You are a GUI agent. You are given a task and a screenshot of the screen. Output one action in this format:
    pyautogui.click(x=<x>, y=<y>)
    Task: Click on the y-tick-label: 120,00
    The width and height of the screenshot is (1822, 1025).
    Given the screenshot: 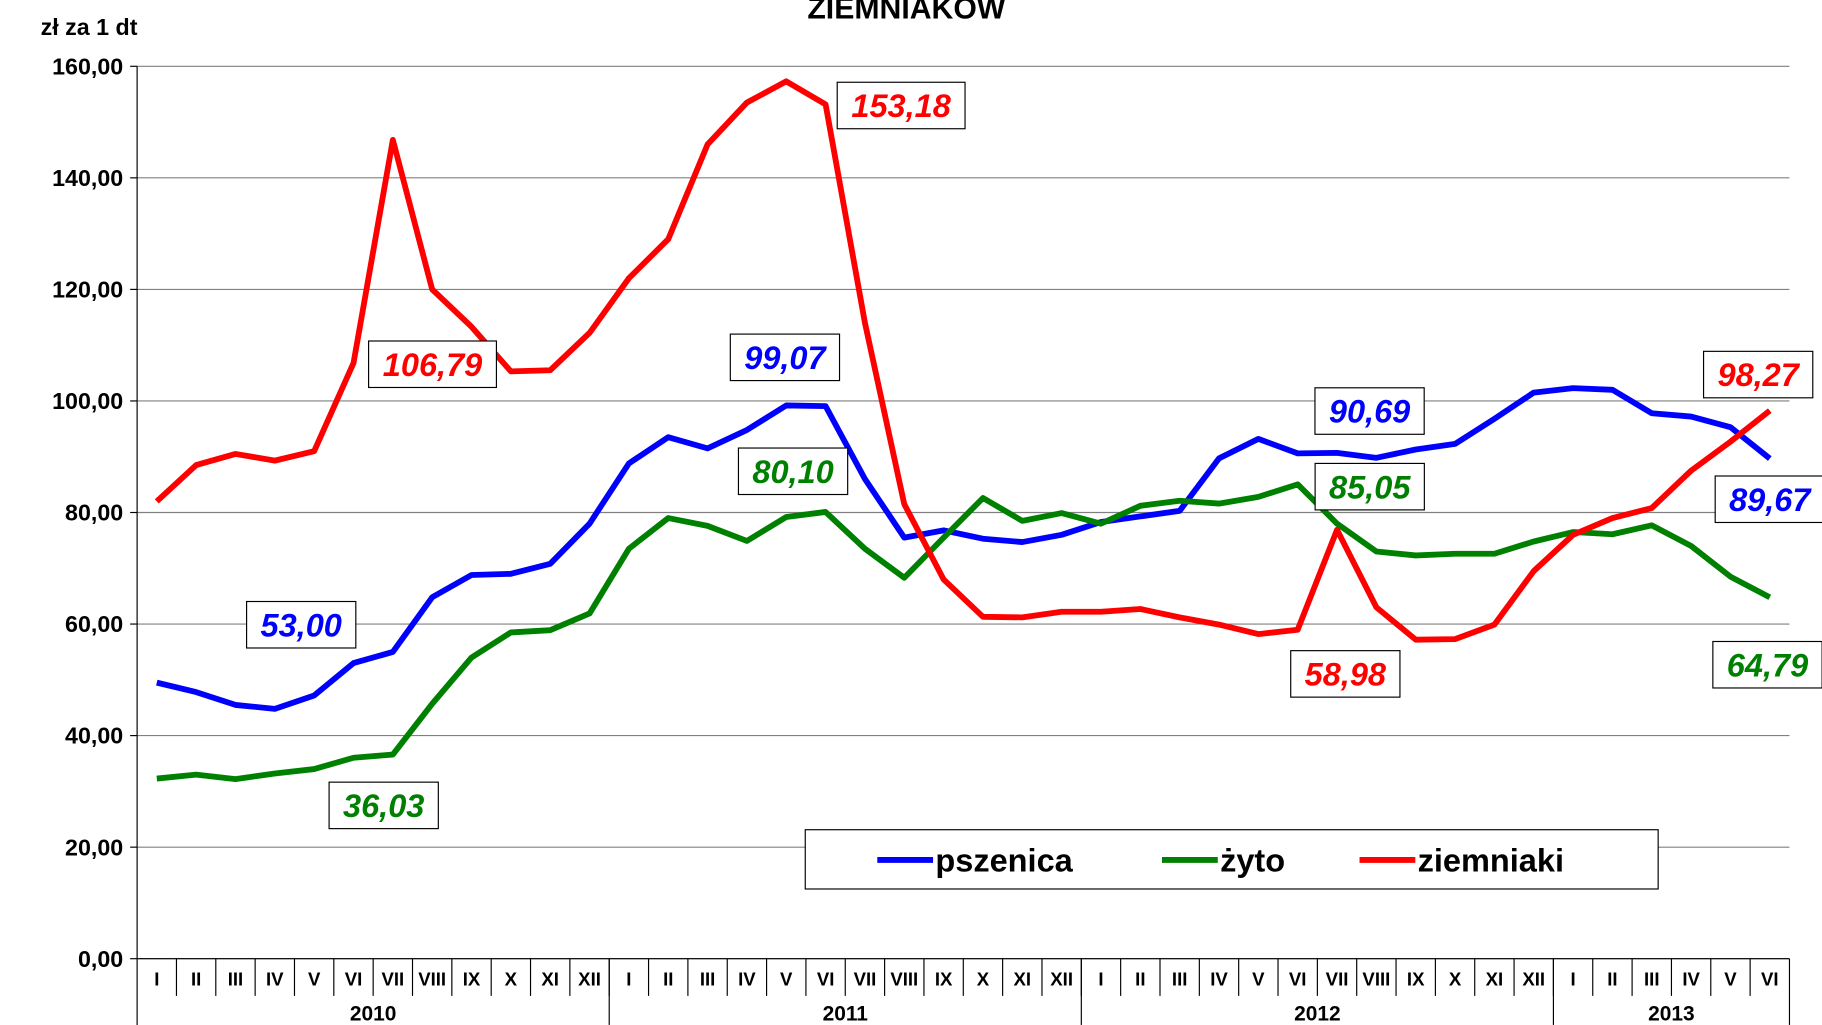 What is the action you would take?
    pyautogui.click(x=87, y=290)
    